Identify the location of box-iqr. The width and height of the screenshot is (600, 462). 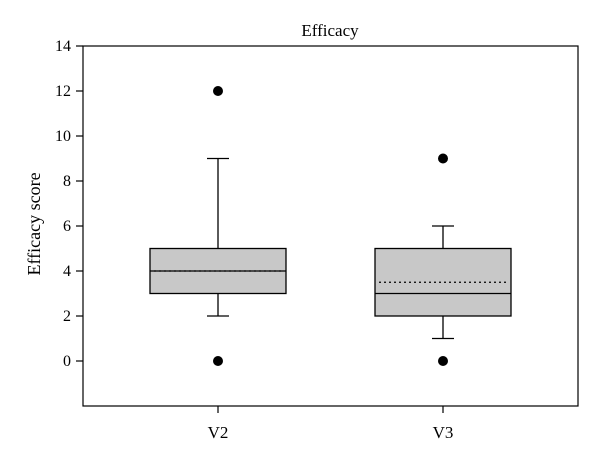
(443, 282).